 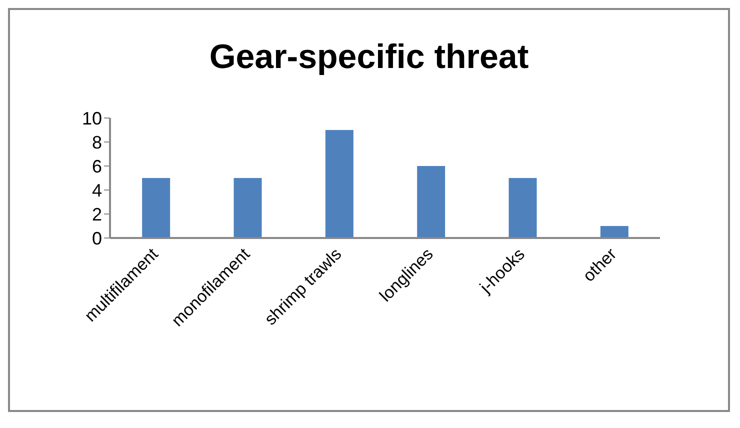 I want to click on y-tick-label: 6, so click(x=97, y=166).